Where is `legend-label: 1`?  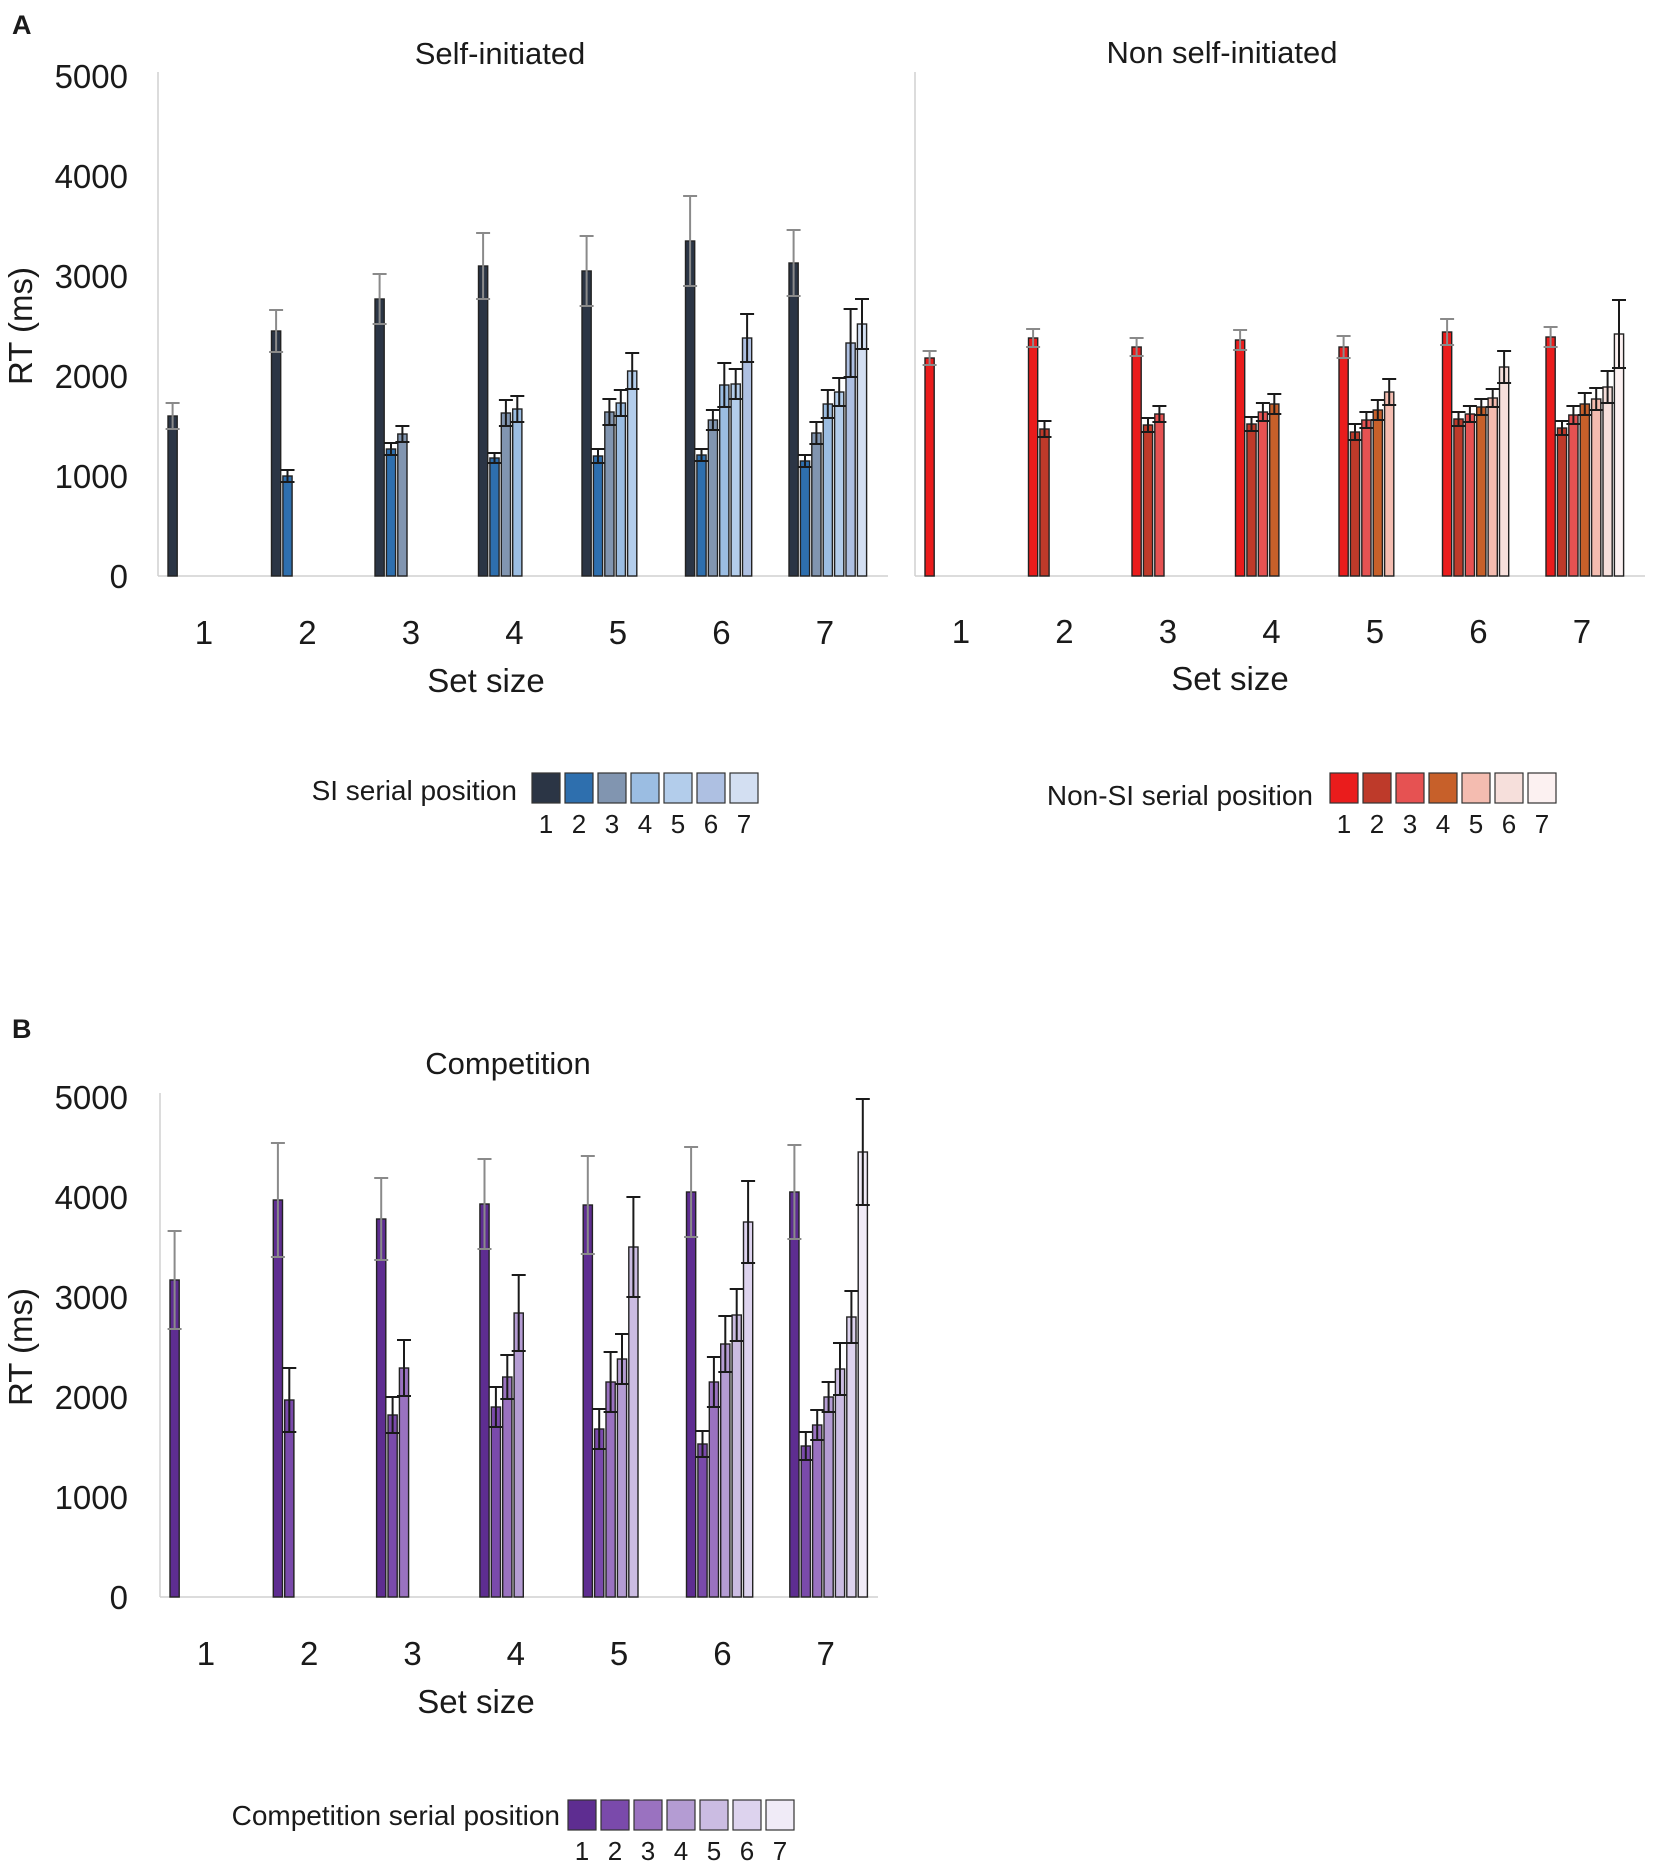
legend-label: 1 is located at coordinates (1344, 824).